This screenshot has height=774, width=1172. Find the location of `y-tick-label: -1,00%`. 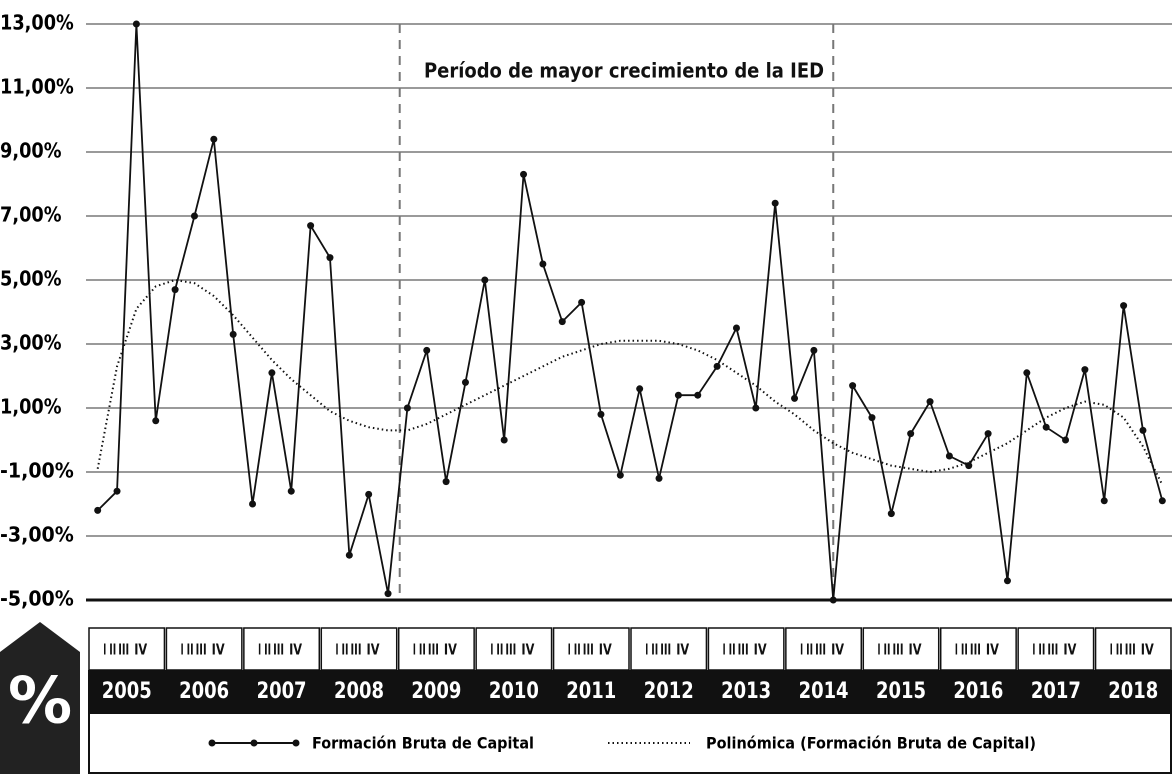

y-tick-label: -1,00% is located at coordinates (37, 471).